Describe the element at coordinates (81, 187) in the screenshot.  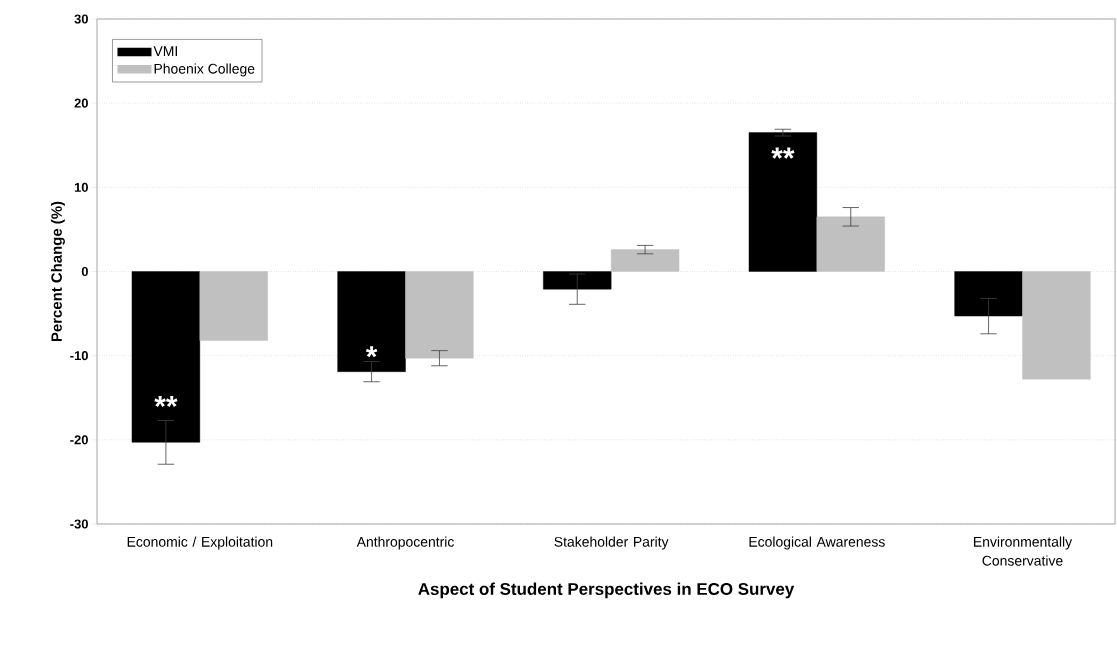
I see `y-tick-label: 10` at that location.